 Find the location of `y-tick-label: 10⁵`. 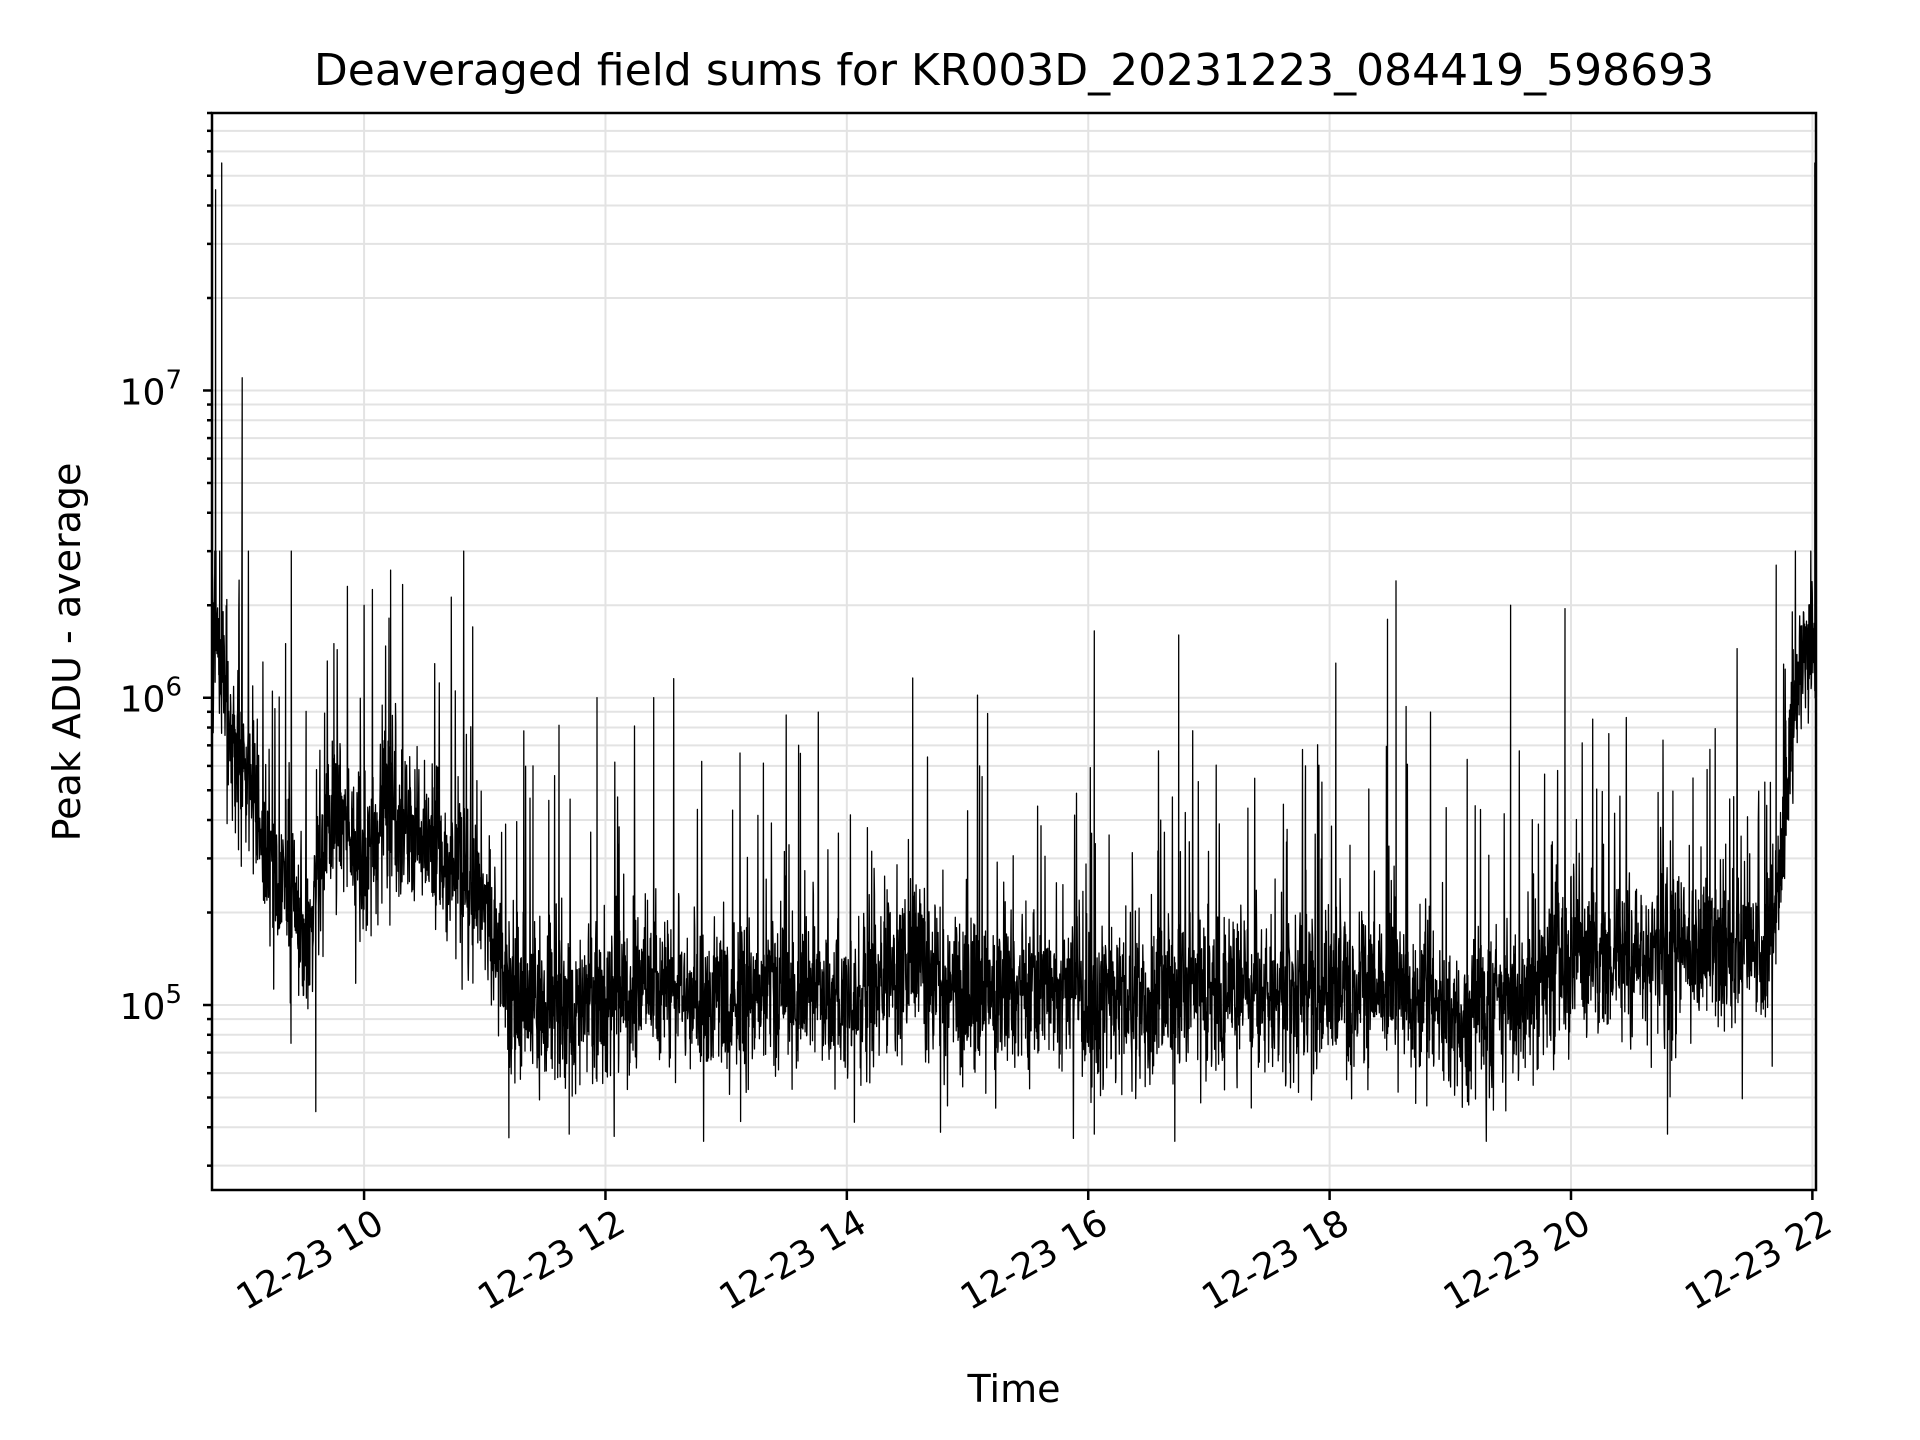

y-tick-label: 10⁵ is located at coordinates (151, 1004).